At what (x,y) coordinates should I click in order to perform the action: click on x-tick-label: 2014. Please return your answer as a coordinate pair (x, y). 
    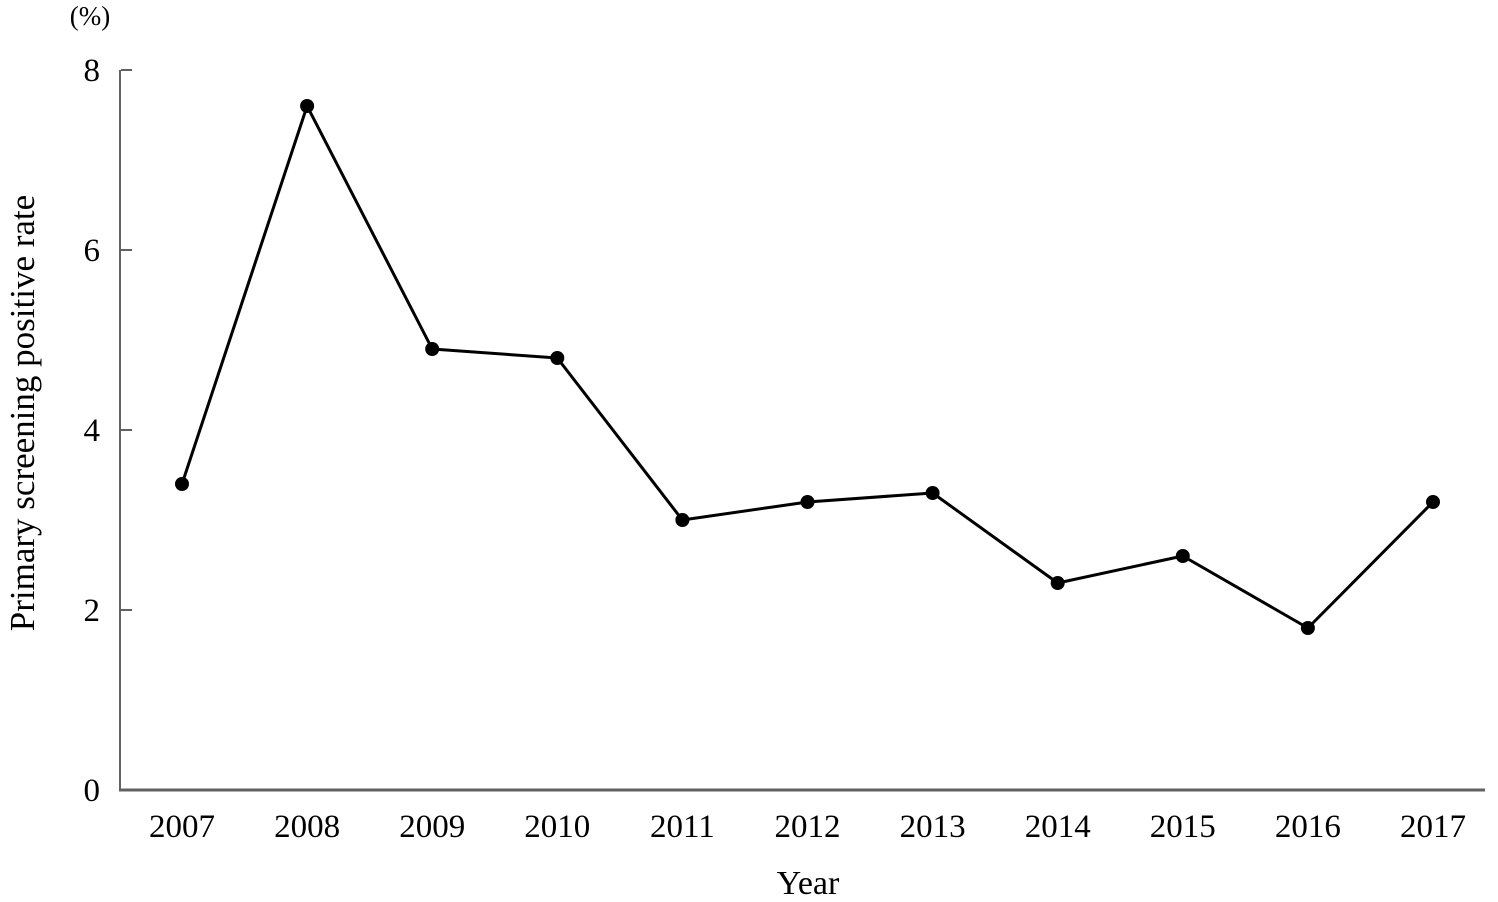
    Looking at the image, I should click on (1058, 827).